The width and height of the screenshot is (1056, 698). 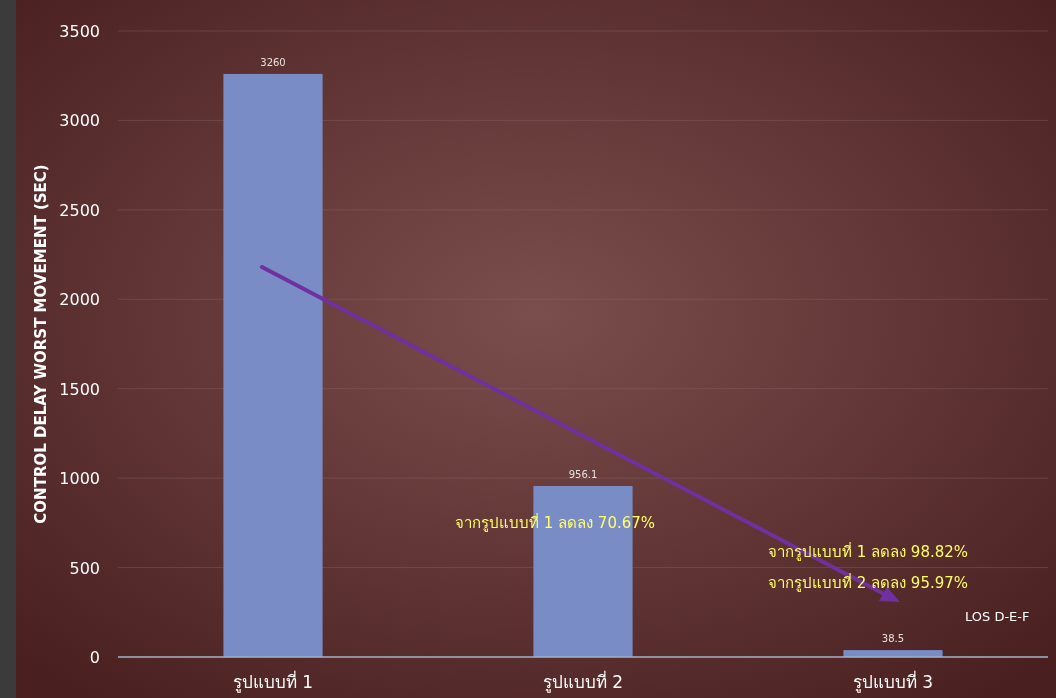 I want to click on x-tick-label: รูปแบบที่ 2, so click(x=583, y=681).